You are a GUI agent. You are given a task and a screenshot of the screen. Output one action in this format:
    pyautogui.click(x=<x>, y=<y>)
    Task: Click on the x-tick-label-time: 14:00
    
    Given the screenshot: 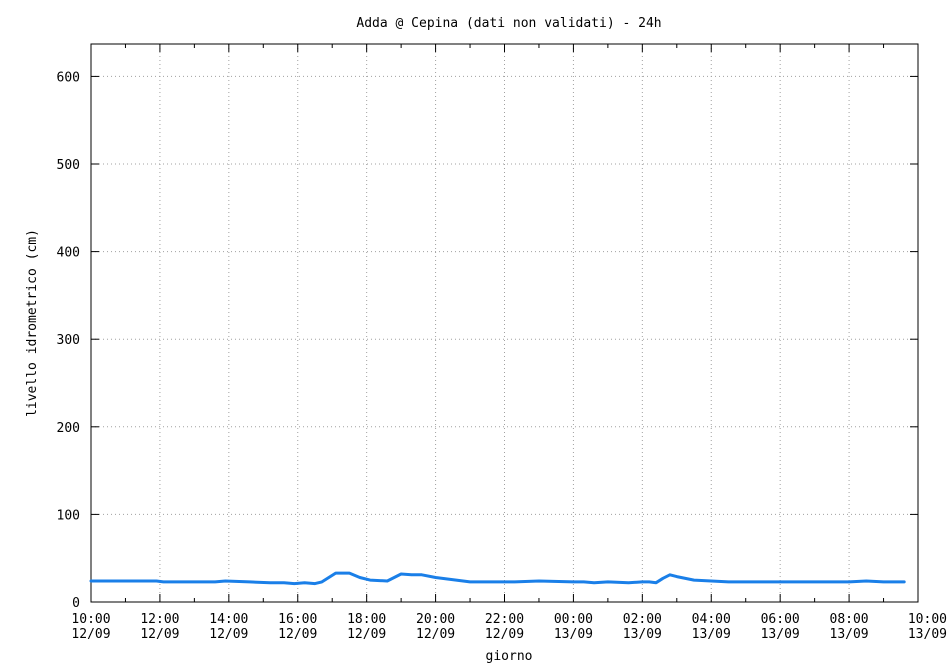 What is the action you would take?
    pyautogui.click(x=228, y=619)
    